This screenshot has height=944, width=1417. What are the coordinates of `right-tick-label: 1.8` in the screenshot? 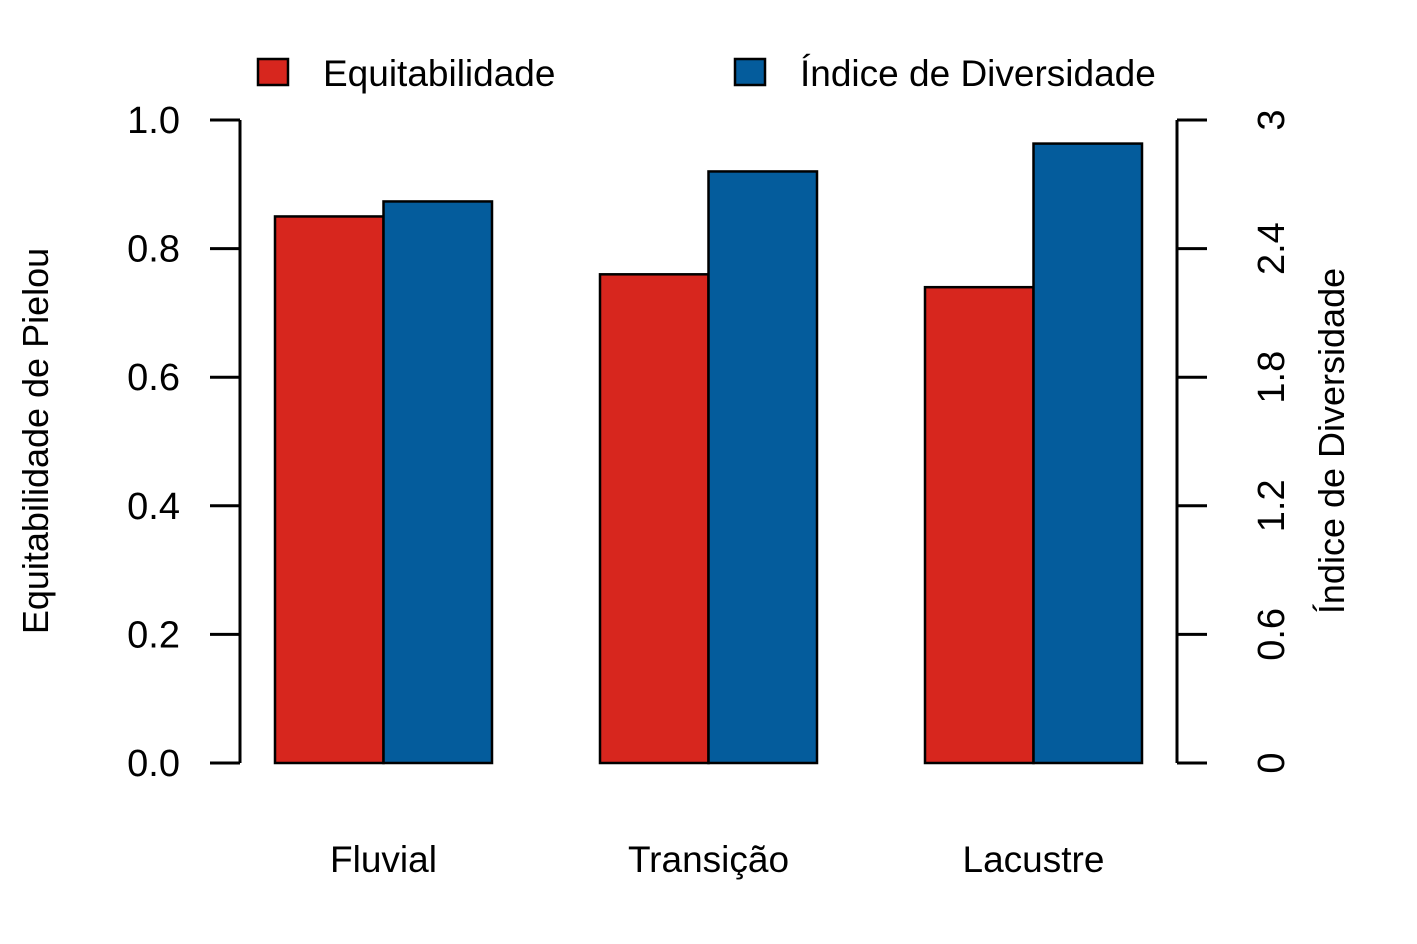 It's located at (1272, 377).